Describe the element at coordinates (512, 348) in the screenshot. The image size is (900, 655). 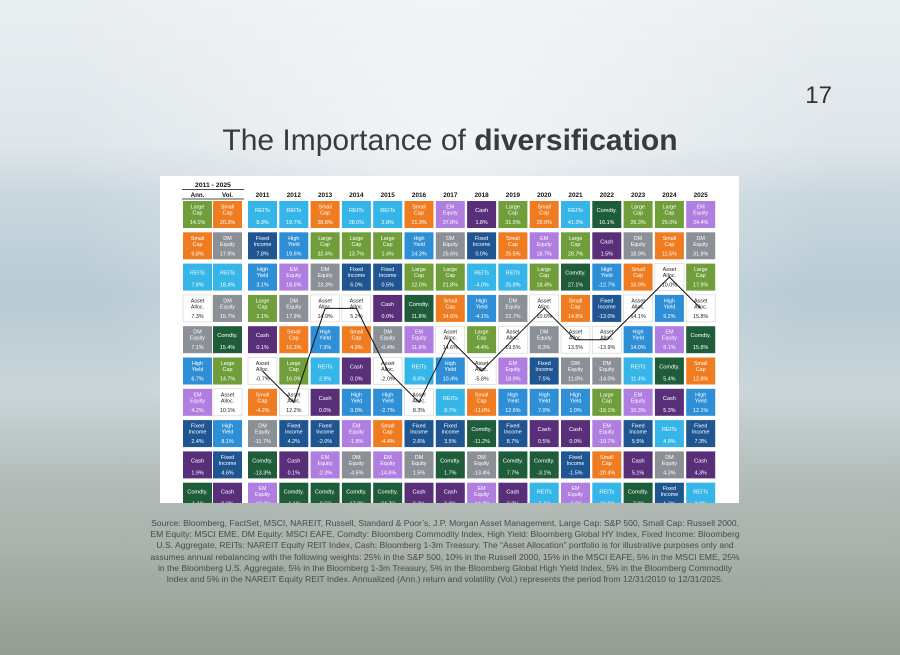
I see `cell-value: 19.5%` at that location.